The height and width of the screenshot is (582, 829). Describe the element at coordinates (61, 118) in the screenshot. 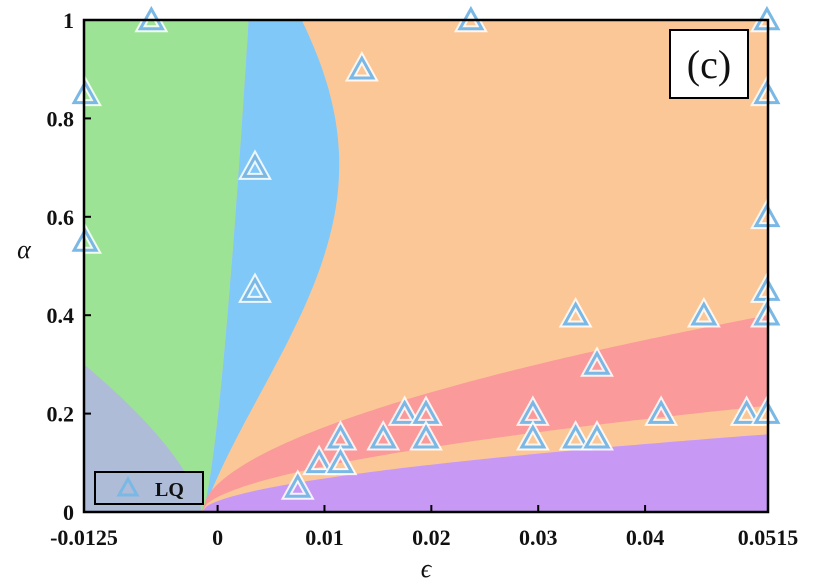

I see `y-tick-label: 0.8` at that location.